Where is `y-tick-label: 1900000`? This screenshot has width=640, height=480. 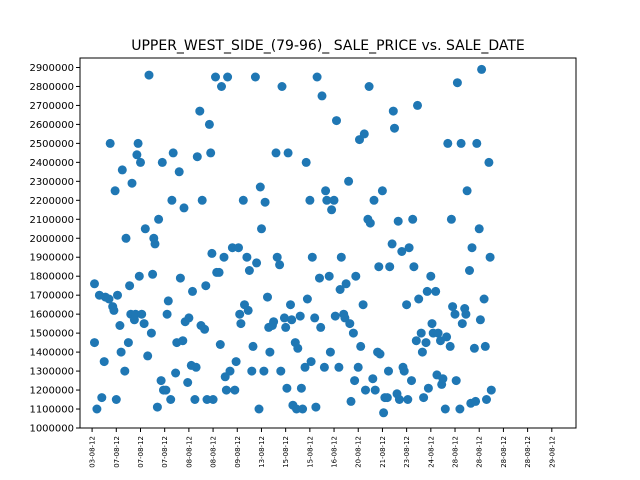 y-tick-label: 1900000 is located at coordinates (51, 258).